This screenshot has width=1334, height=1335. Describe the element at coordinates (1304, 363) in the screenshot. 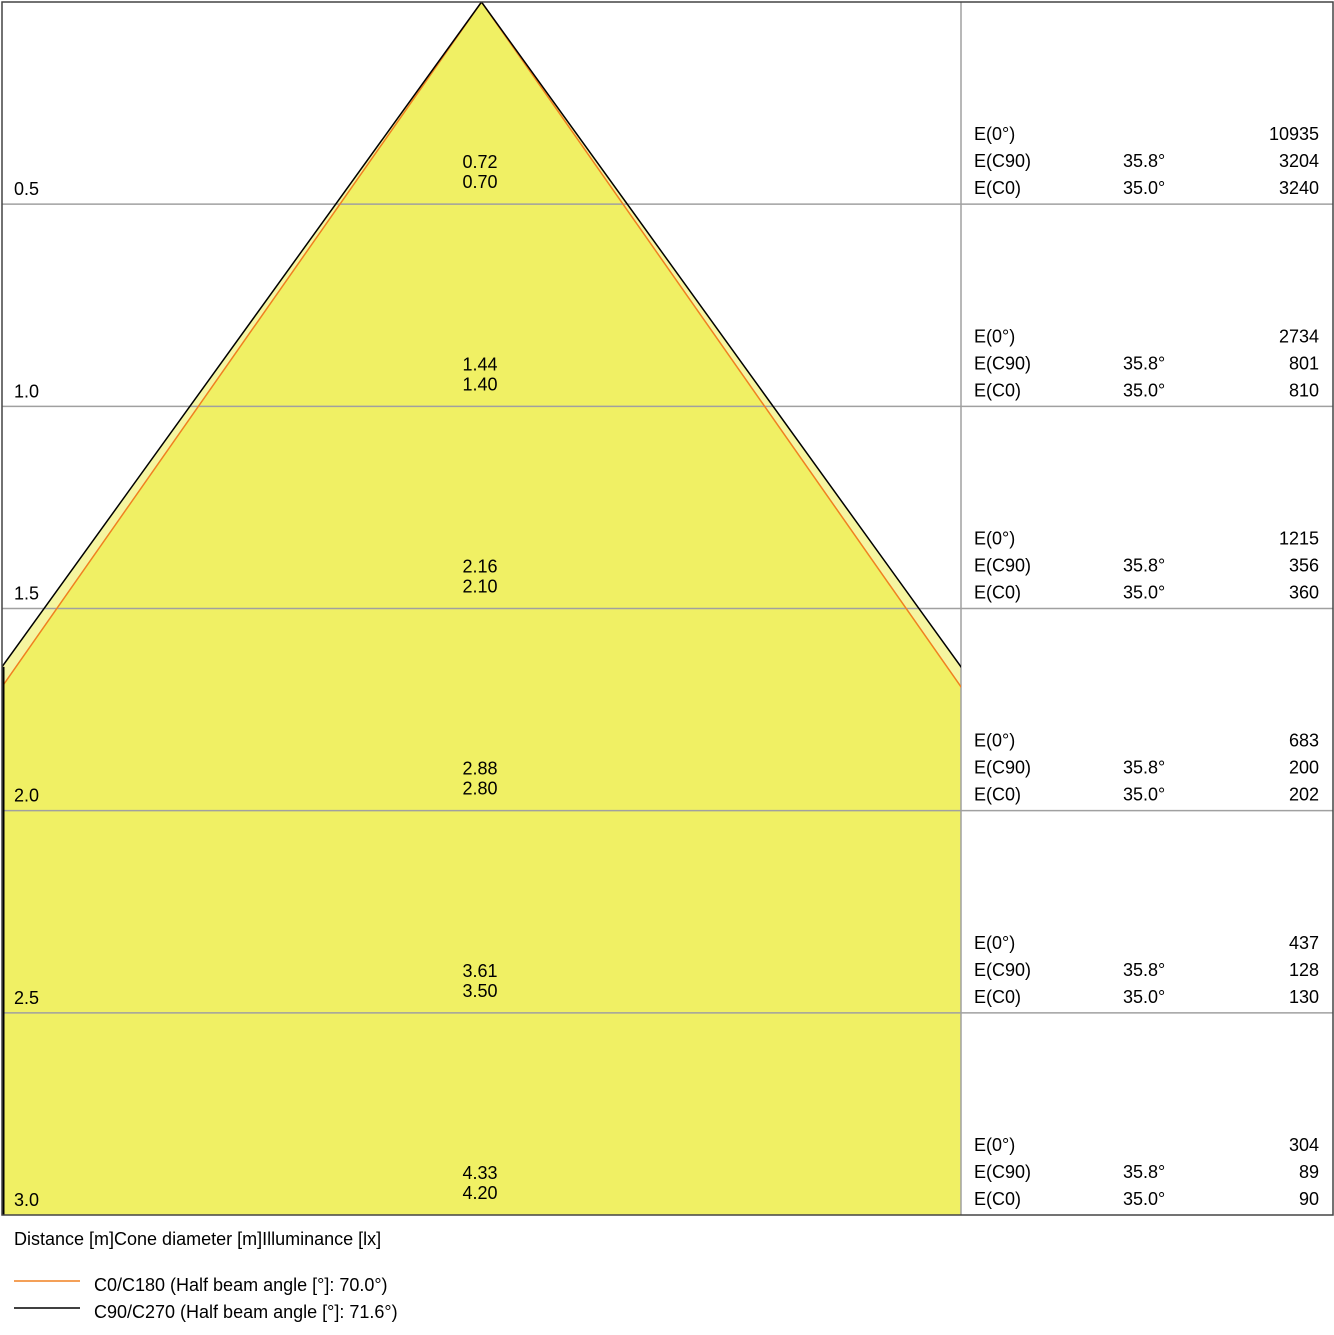

I see `ec90-value: 801` at that location.